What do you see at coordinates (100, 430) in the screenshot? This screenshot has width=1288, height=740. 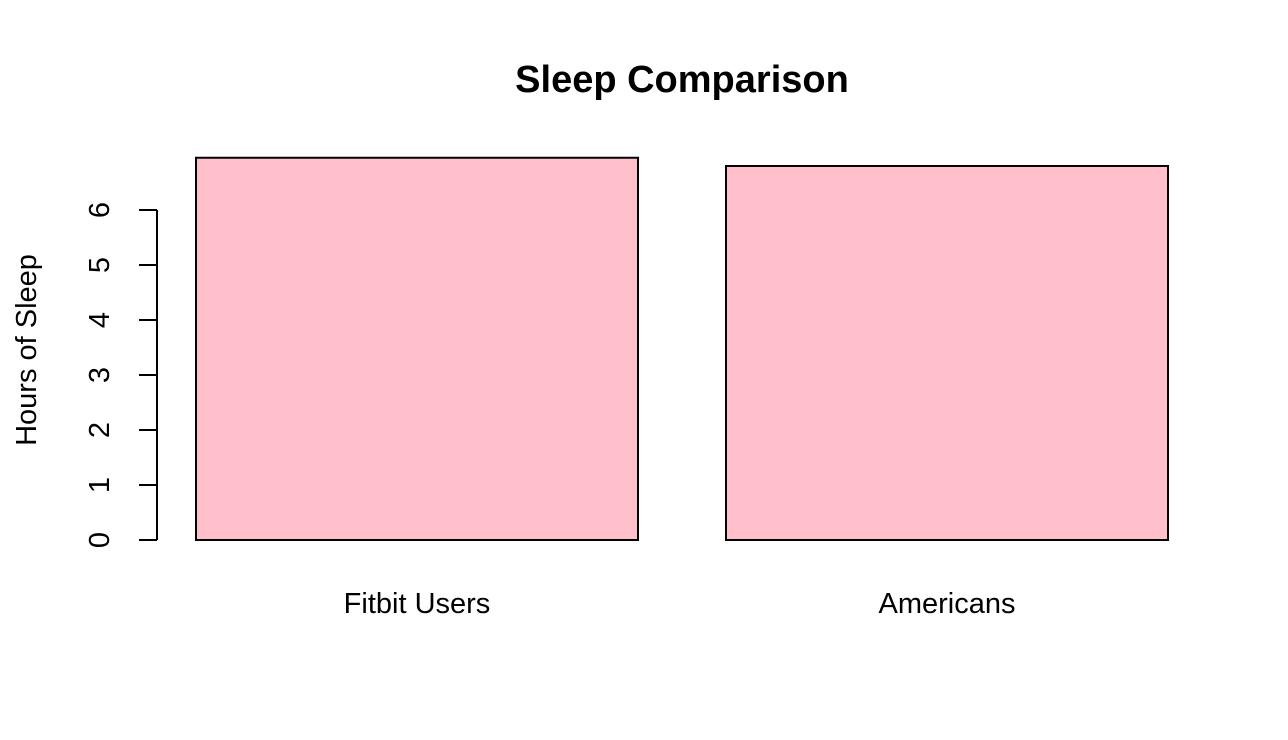 I see `y-tick-label: 2` at bounding box center [100, 430].